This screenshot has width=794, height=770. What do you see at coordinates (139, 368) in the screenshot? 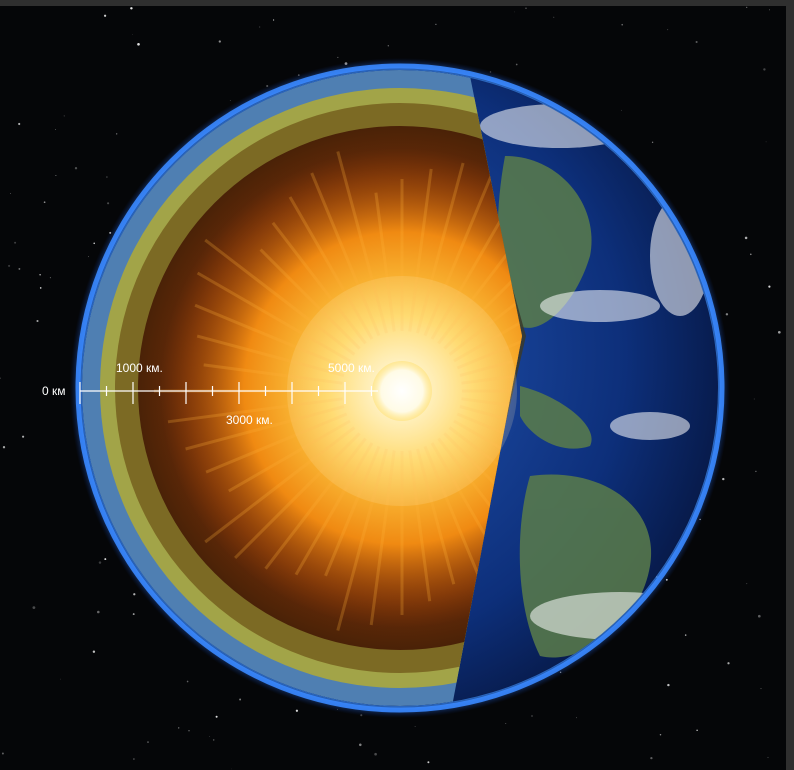
I see `scale-label-1000: 1000 км.` at bounding box center [139, 368].